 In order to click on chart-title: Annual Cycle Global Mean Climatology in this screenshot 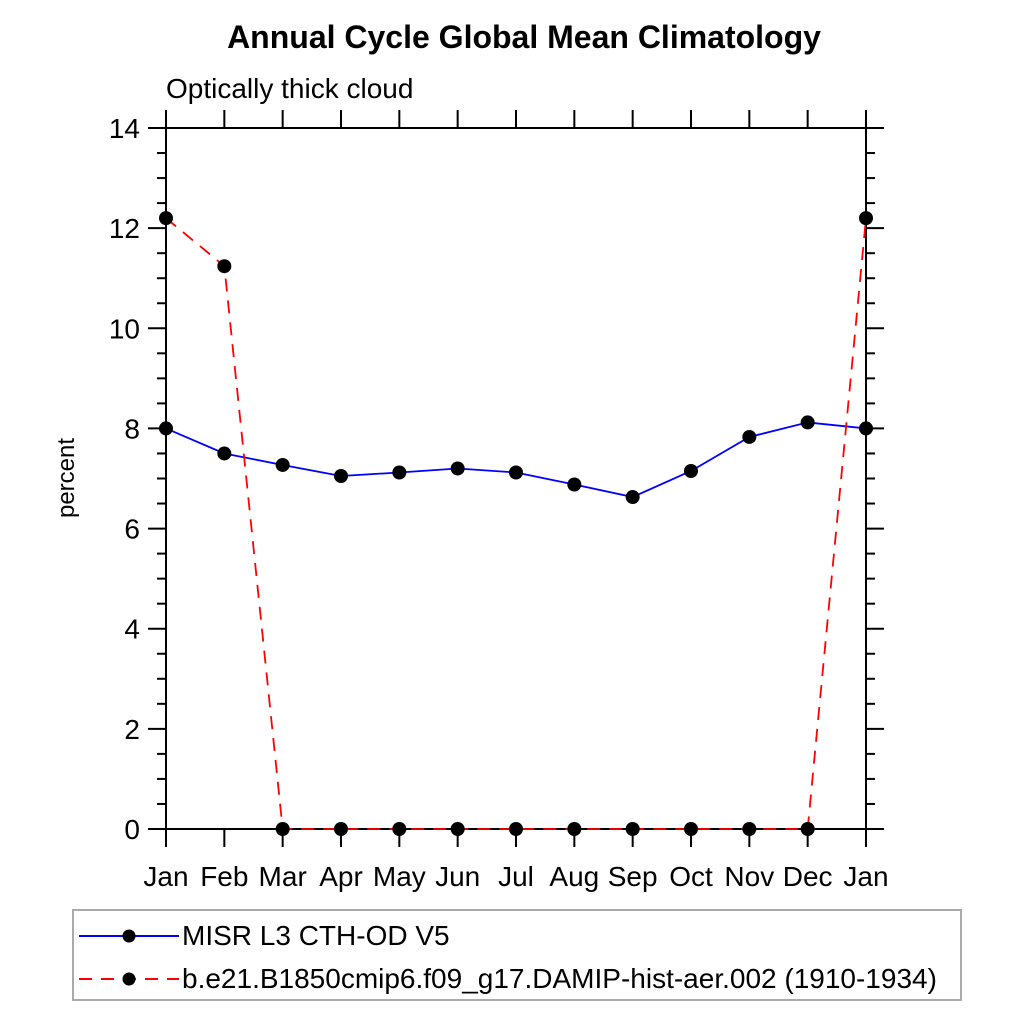, I will do `click(524, 37)`.